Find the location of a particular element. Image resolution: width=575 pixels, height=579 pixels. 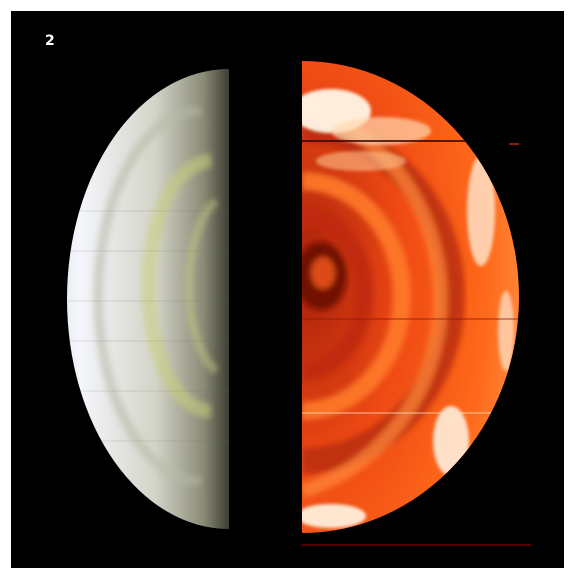

panel-label: 2 is located at coordinates (50, 41).